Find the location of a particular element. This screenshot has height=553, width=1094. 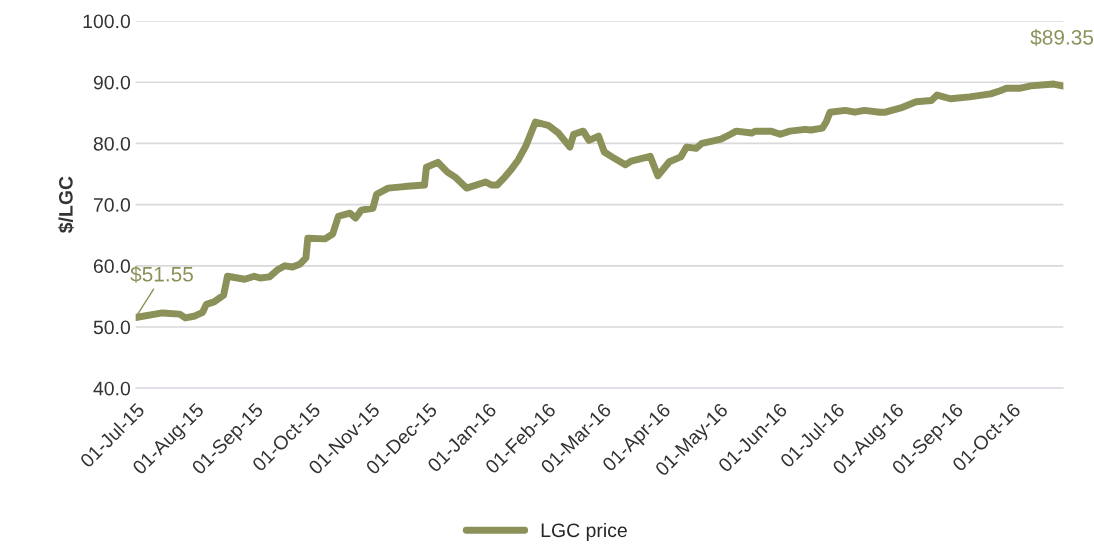

y-axis-title: $/LGC is located at coordinates (66, 204).